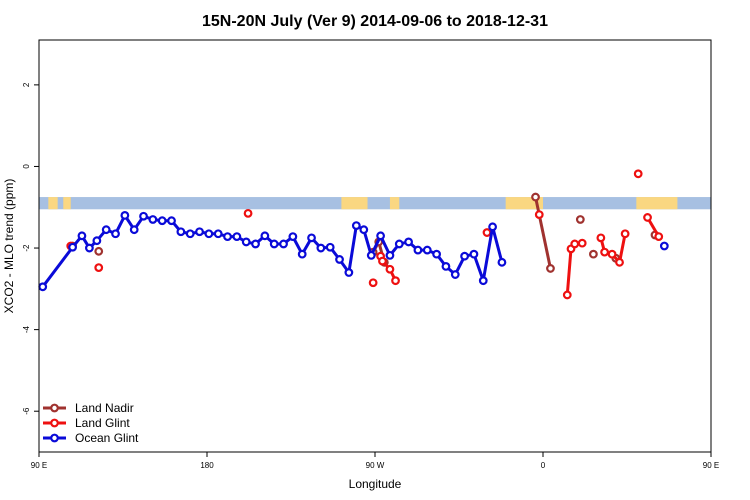 The height and width of the screenshot is (500, 750). Describe the element at coordinates (102, 423) in the screenshot. I see `legend-label: Land Glint` at that location.